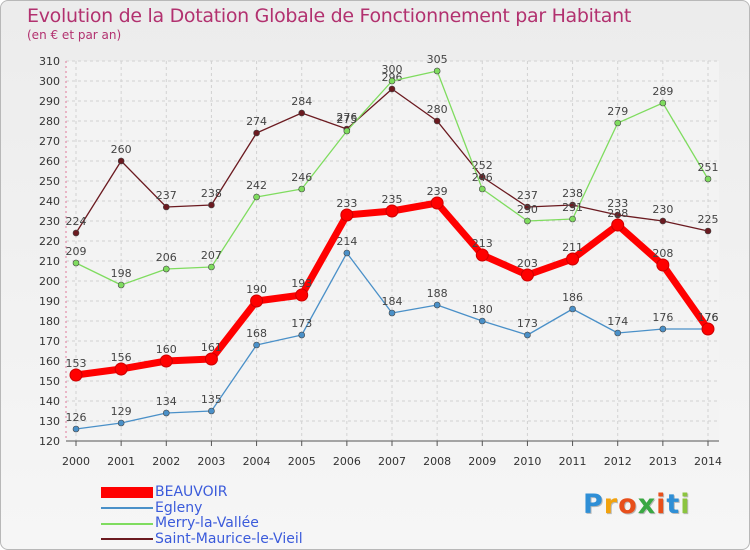 This screenshot has height=550, width=750. I want to click on data-label-egleny: 186, so click(572, 297).